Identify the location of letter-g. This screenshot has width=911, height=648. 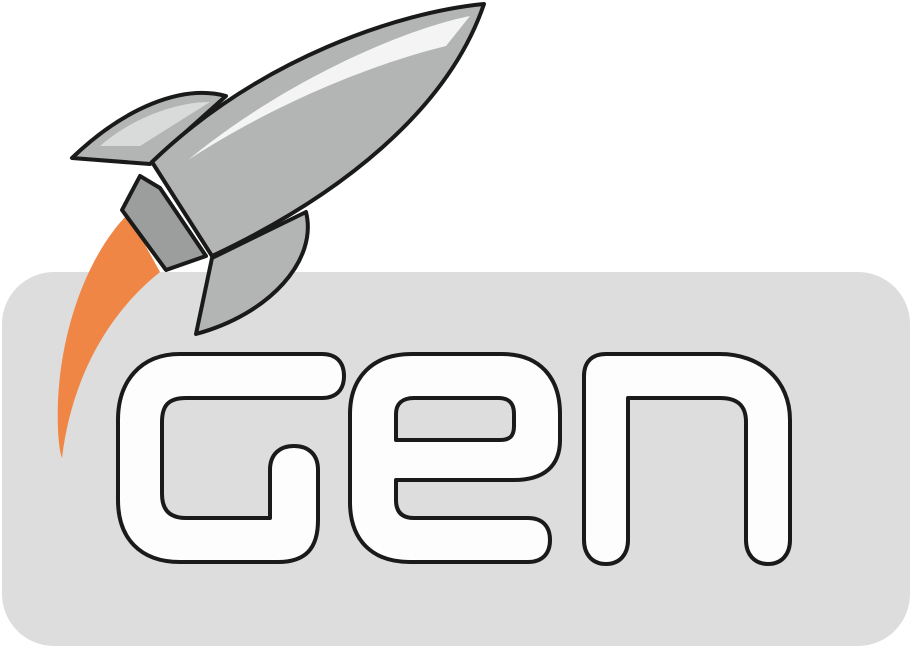
(231, 458).